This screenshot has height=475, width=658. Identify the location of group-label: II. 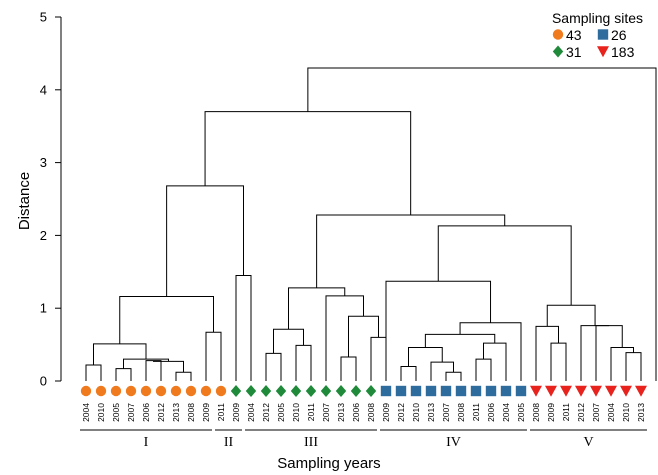
(229, 442).